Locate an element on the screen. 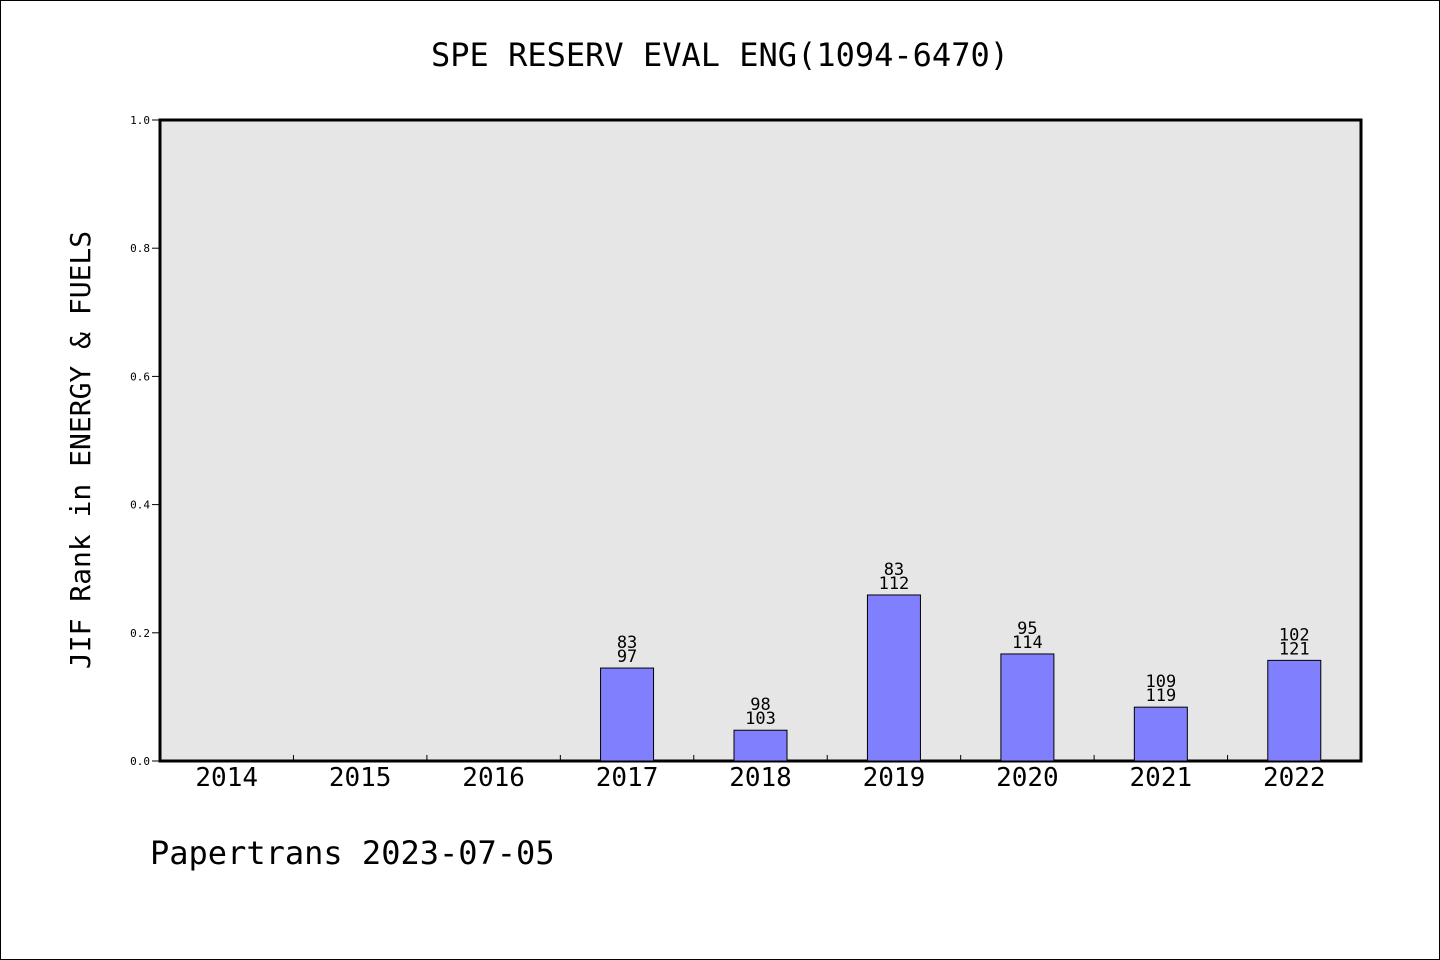  x-tick-label: 2020 is located at coordinates (1027, 778).